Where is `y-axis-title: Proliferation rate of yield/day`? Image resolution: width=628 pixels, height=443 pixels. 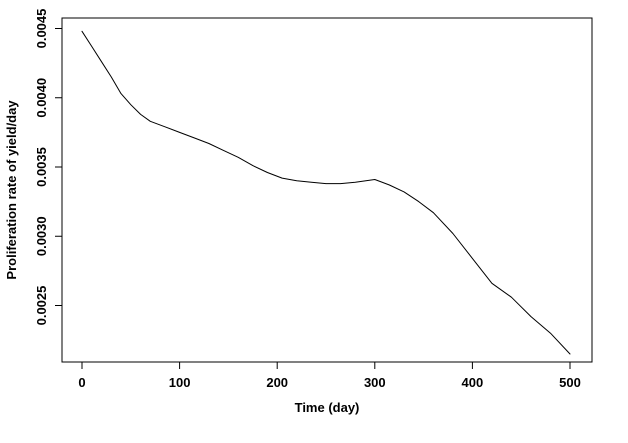 y-axis-title: Proliferation rate of yield/day is located at coordinates (11, 190).